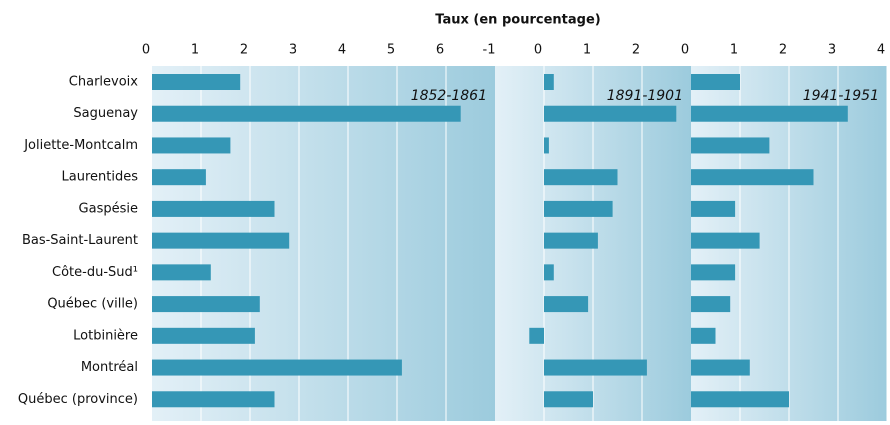 This screenshot has height=425, width=890. I want to click on y-tick-label: Laurentides, so click(100, 177).